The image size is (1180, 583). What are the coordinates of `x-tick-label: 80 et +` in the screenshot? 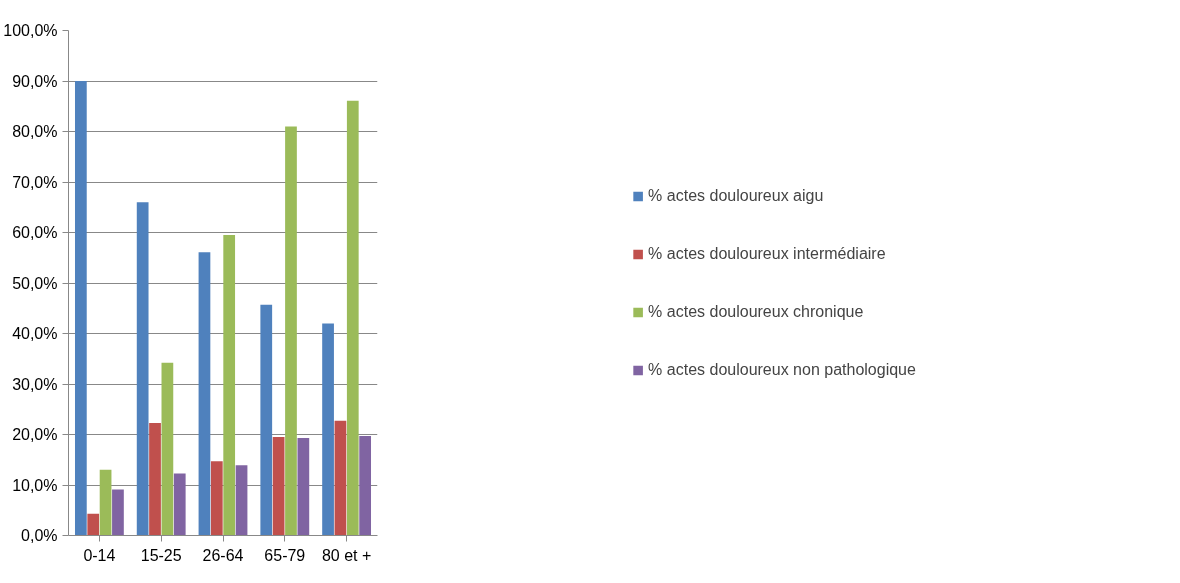 It's located at (346, 555).